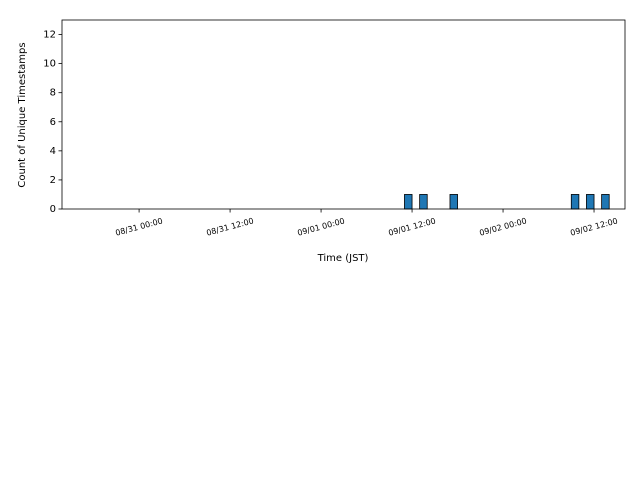 The height and width of the screenshot is (480, 640). I want to click on x-tick-label: 09/01 12:00, so click(411, 226).